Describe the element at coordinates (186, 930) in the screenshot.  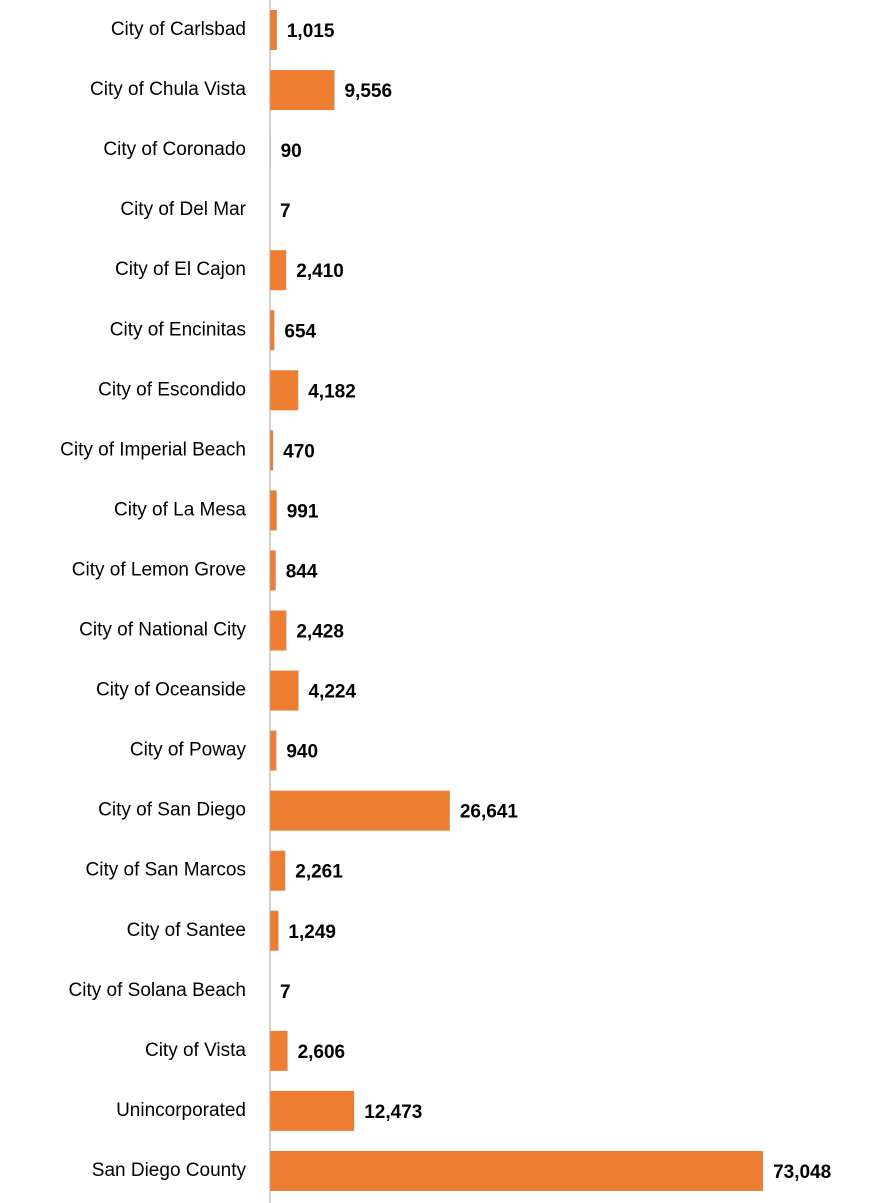
I see `y-tick-label: City of Santee` at that location.